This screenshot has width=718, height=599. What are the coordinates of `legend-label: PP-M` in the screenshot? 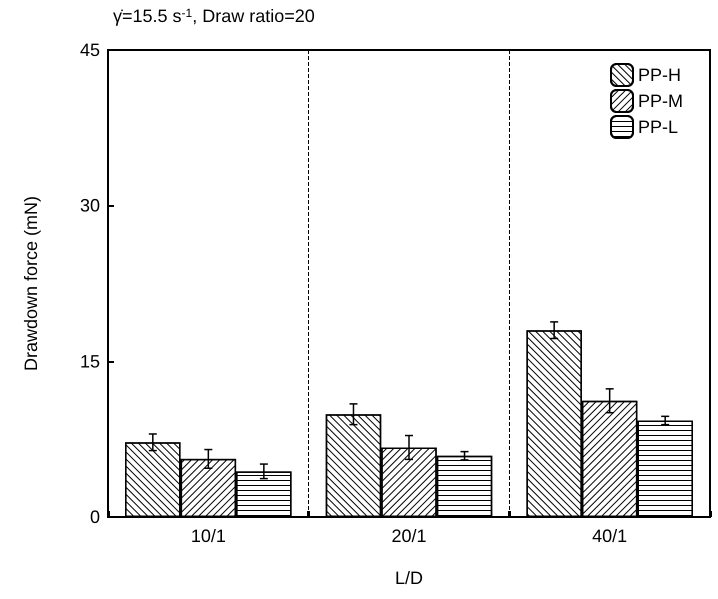 It's located at (660, 101).